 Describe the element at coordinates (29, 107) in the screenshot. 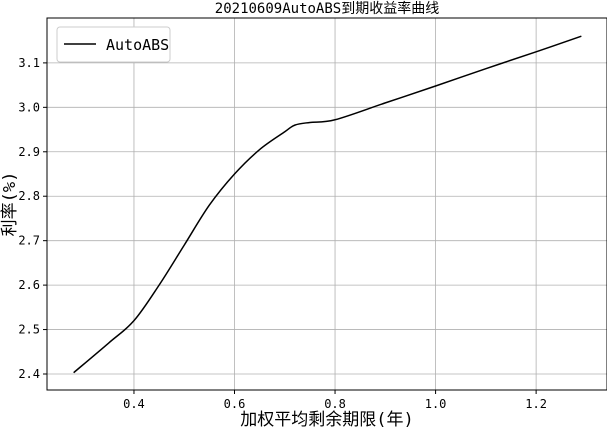

I see `y-tick-label: 3.0` at that location.